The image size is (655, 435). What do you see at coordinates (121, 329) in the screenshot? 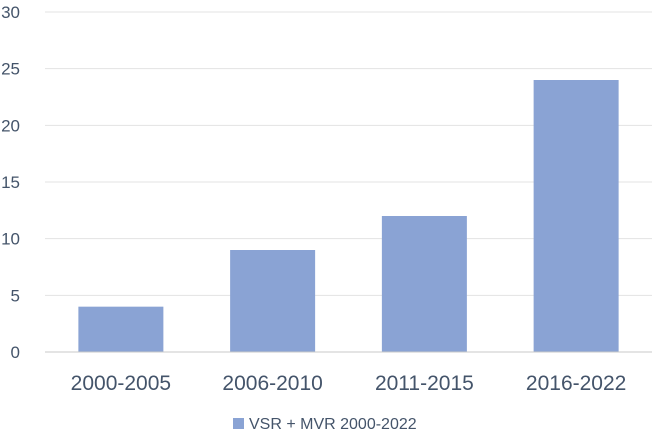
I see `bar-2000-2005` at bounding box center [121, 329].